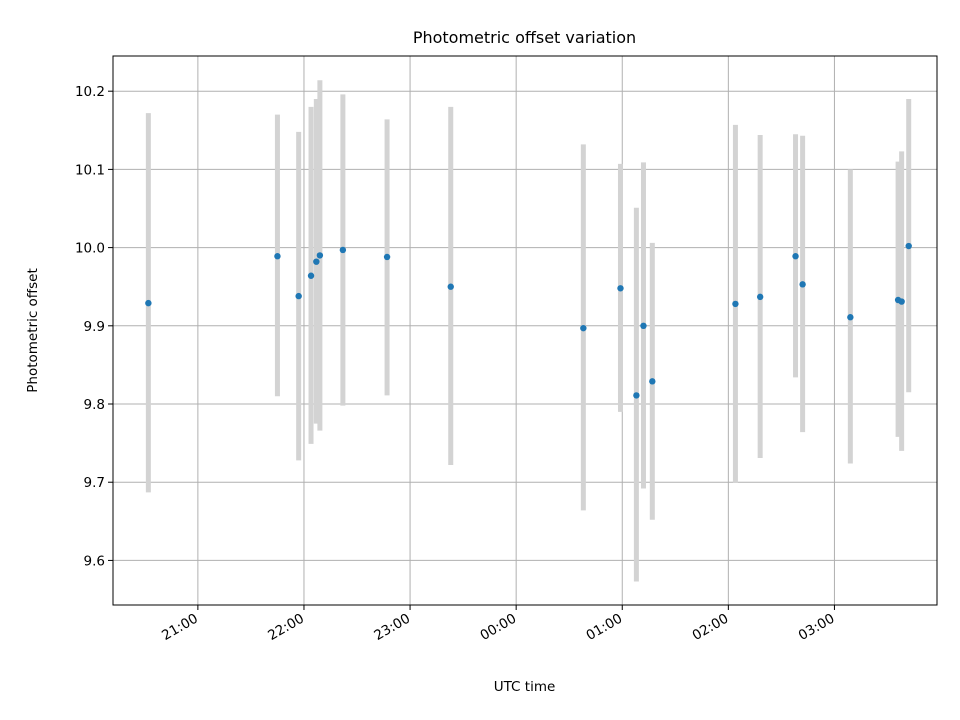 This screenshot has width=960, height=720. What do you see at coordinates (94, 483) in the screenshot?
I see `y-tick-label: 9.7` at bounding box center [94, 483].